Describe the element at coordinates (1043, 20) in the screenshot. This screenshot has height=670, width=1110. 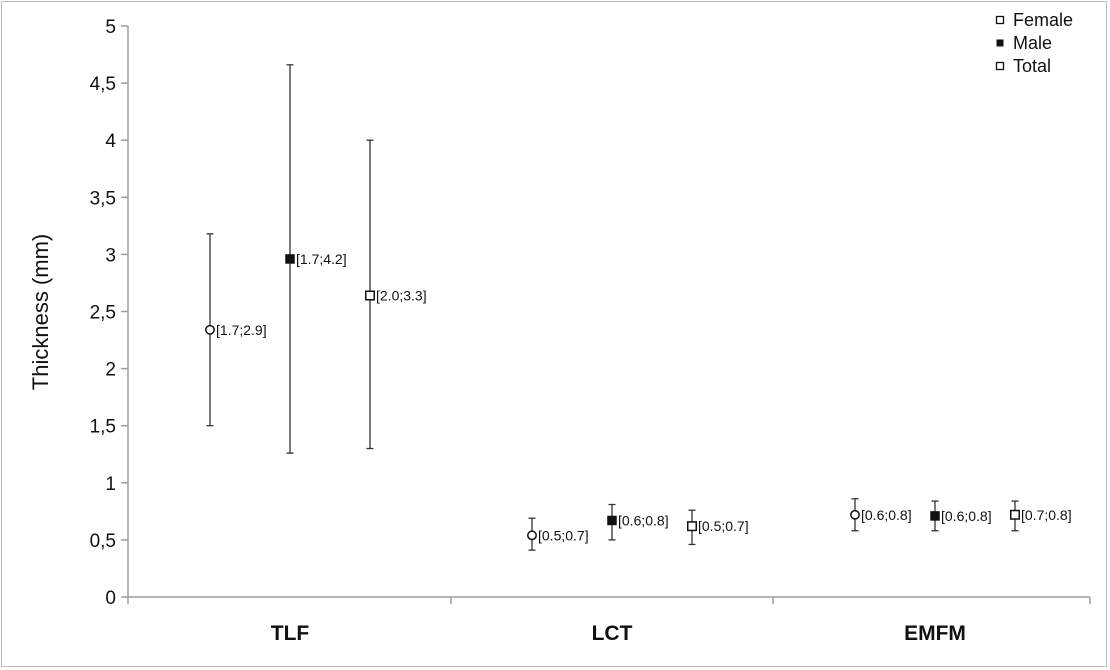
I see `legend-label: Female` at that location.